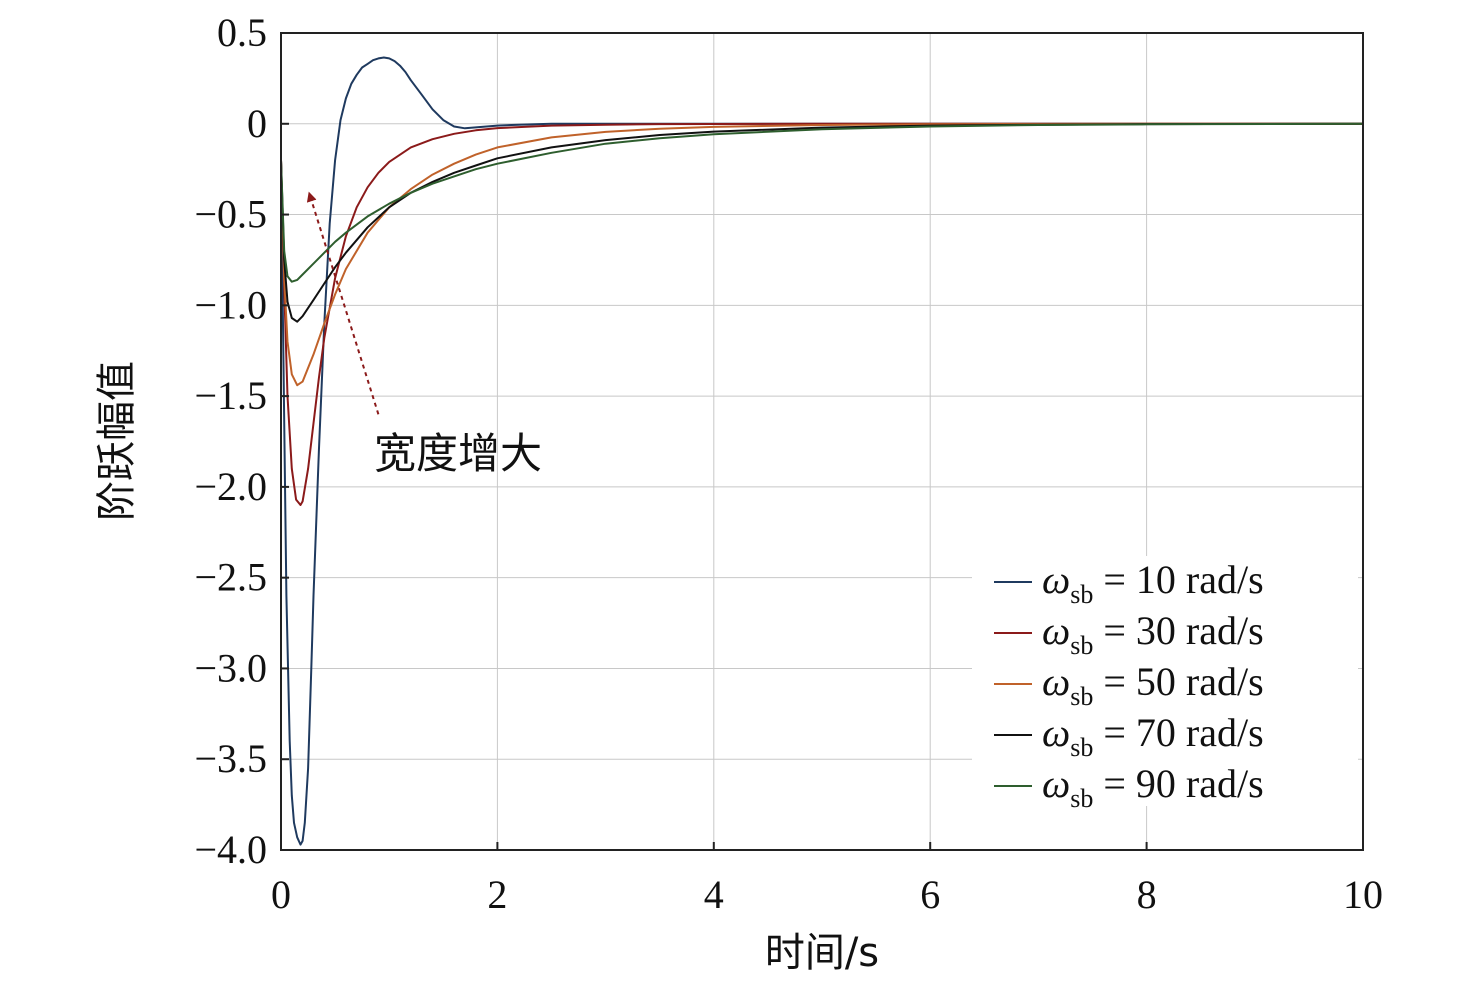 The height and width of the screenshot is (988, 1476). I want to click on y-tick-label: −1.0, so click(230, 304).